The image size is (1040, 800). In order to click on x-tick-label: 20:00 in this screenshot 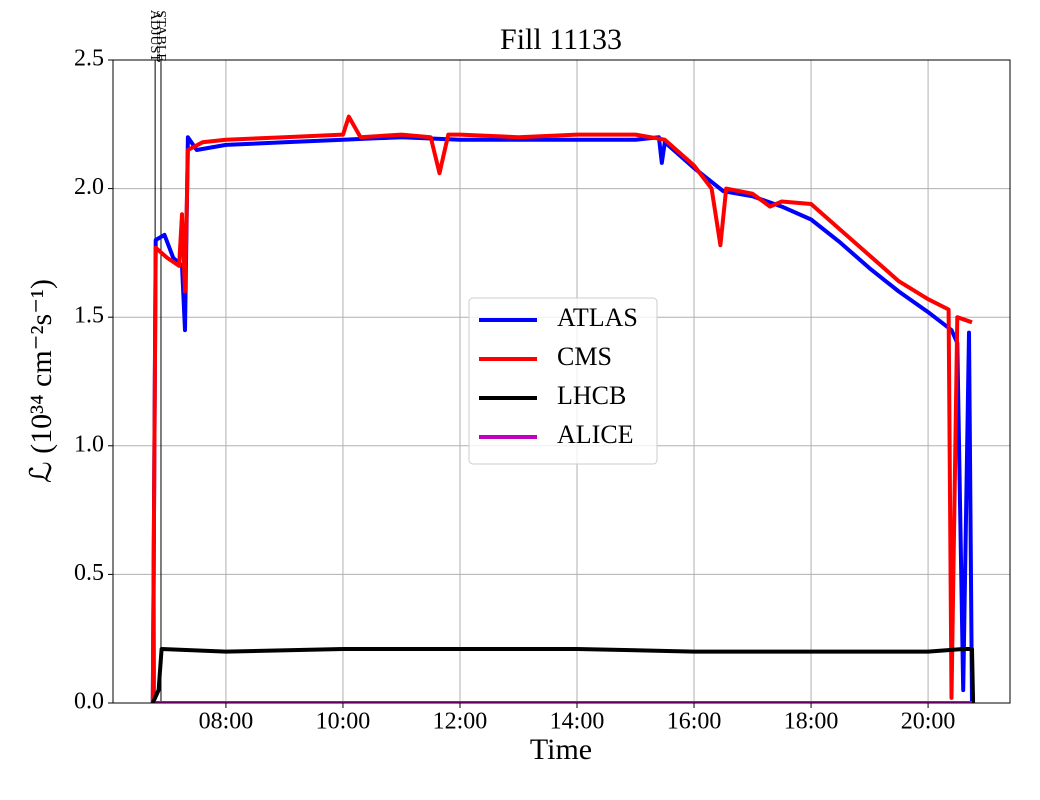, I will do `click(928, 722)`.